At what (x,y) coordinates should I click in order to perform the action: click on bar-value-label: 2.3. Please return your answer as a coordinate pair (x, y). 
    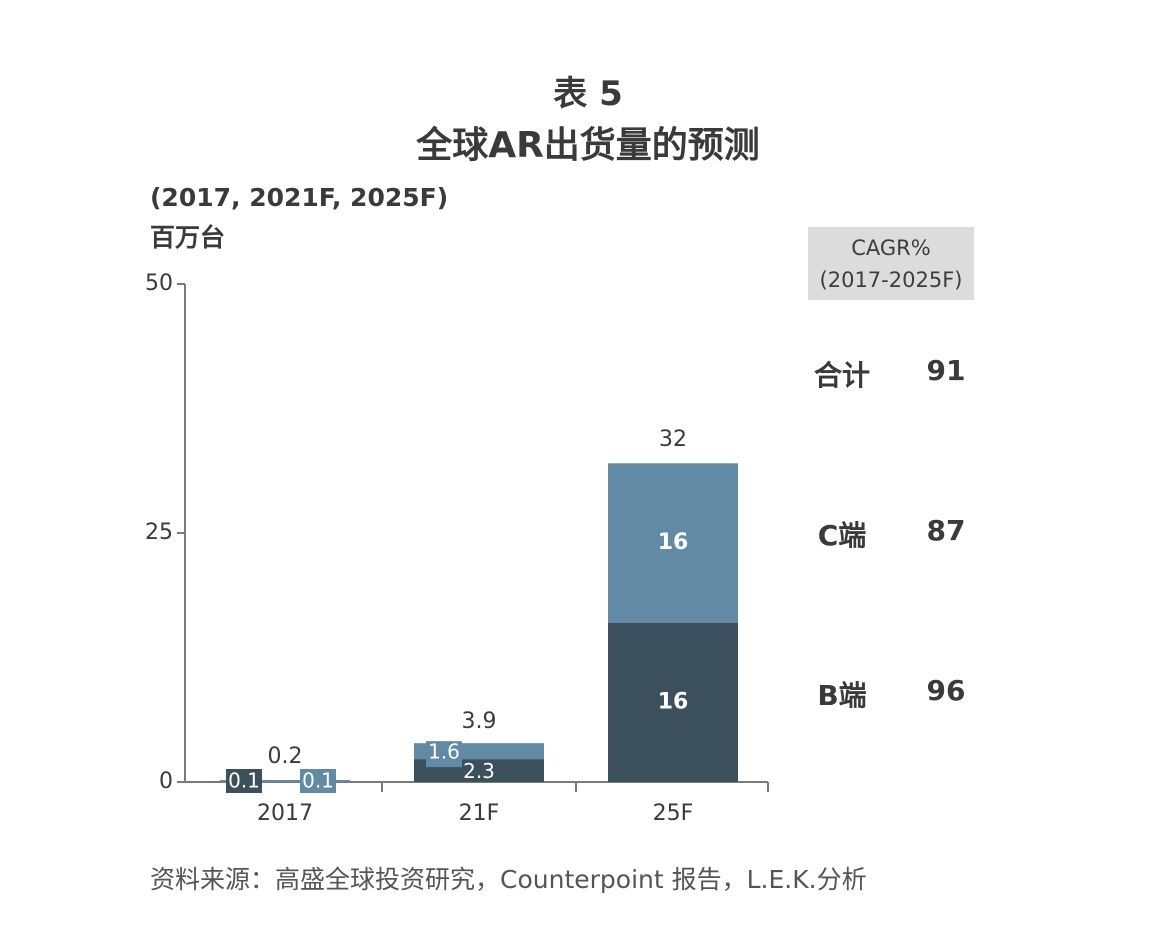
    Looking at the image, I should click on (479, 771).